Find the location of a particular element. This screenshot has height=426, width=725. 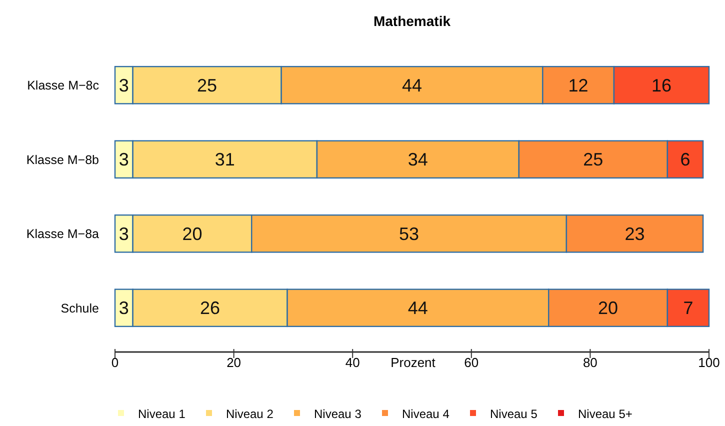

data-label: 53 is located at coordinates (409, 234).